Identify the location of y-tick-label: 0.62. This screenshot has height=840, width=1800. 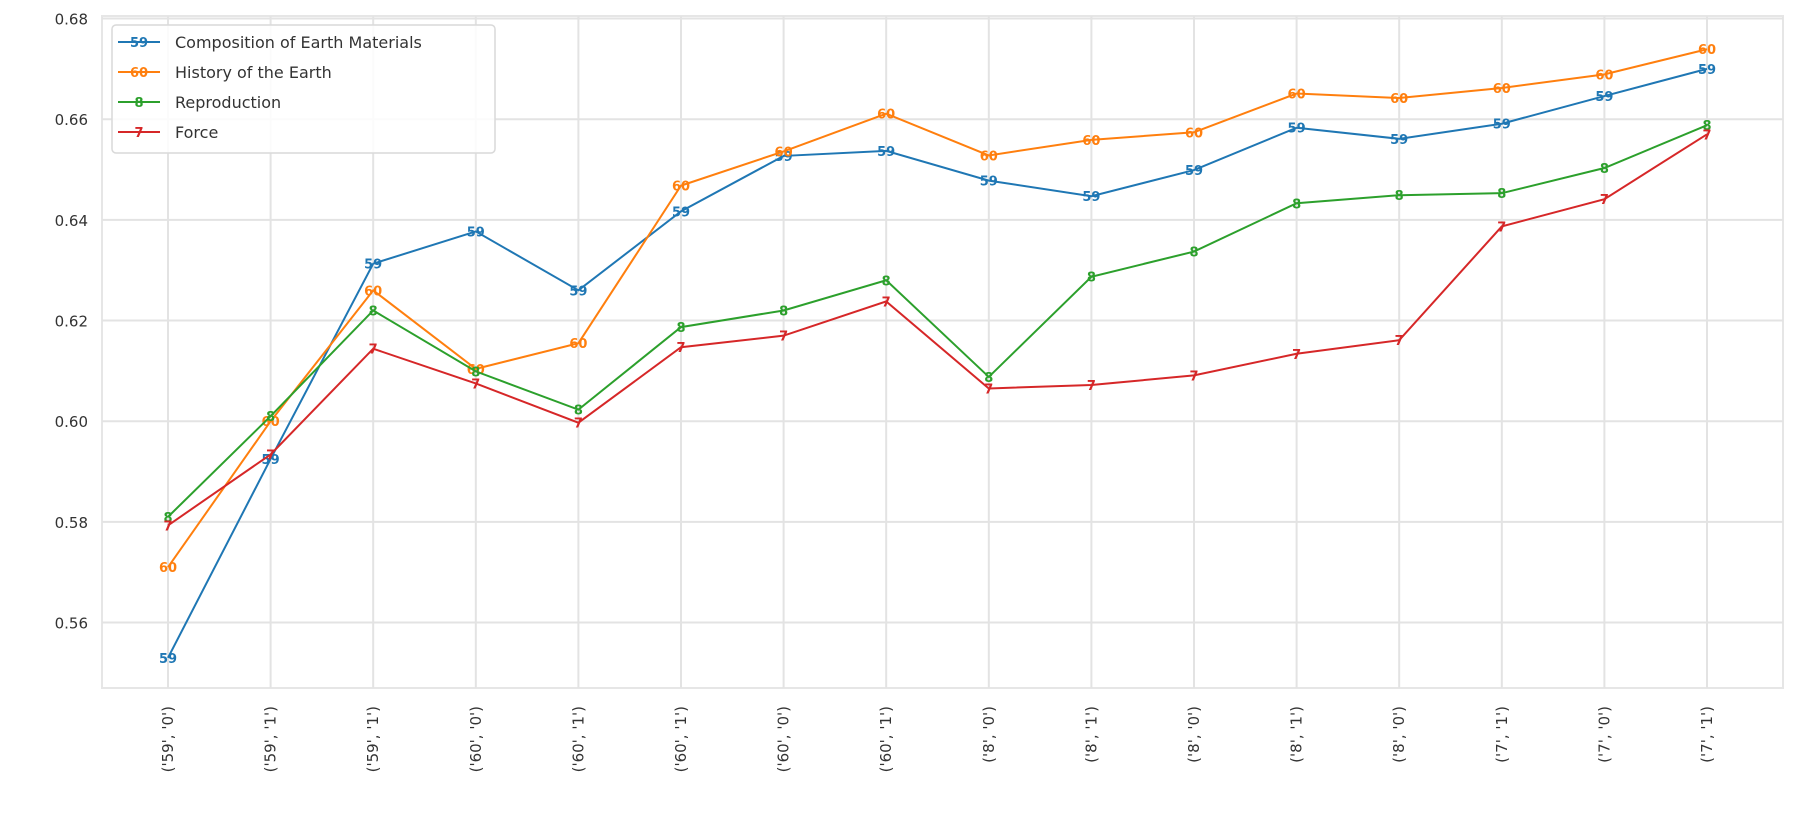
(71, 322).